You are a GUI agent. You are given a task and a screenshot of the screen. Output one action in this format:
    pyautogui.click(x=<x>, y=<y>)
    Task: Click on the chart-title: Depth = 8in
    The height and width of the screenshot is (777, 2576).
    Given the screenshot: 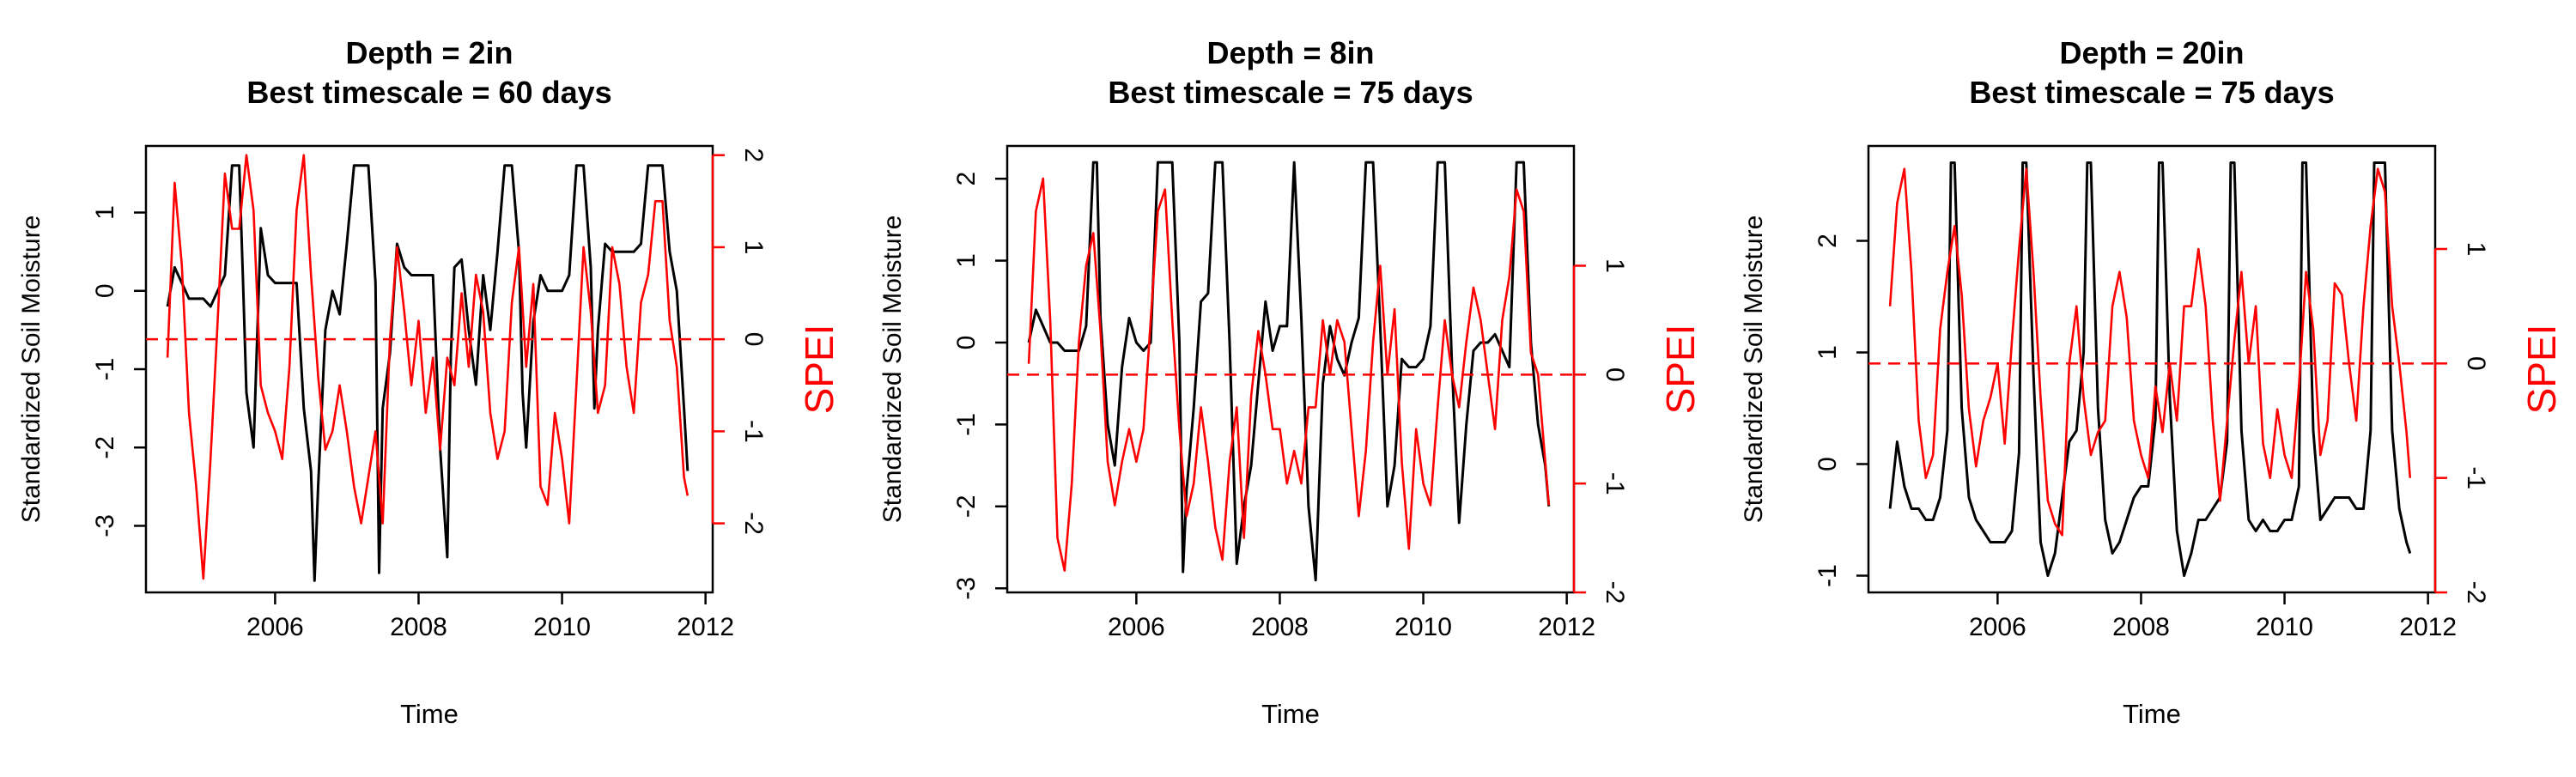 What is the action you would take?
    pyautogui.click(x=1290, y=52)
    